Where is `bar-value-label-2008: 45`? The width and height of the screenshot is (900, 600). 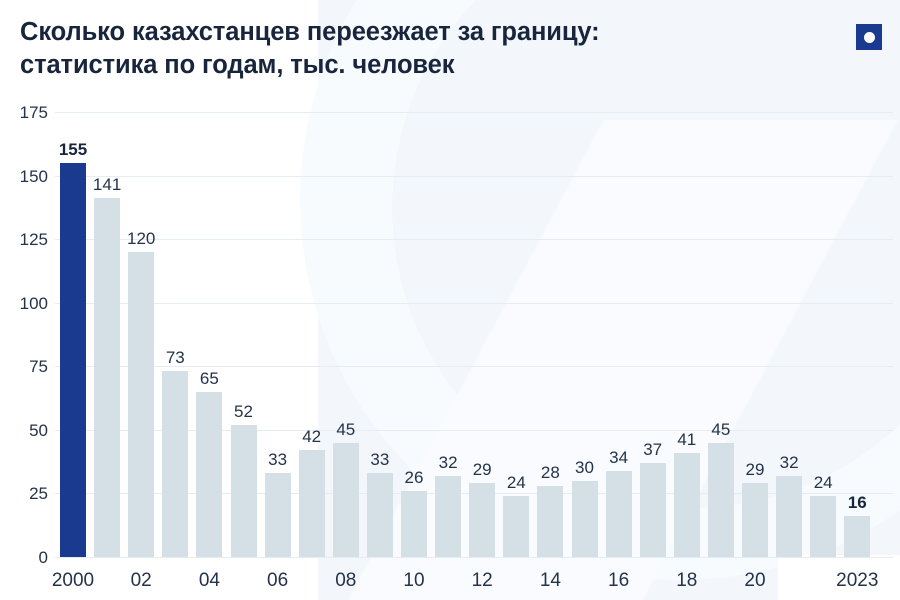 bar-value-label-2008: 45 is located at coordinates (346, 429).